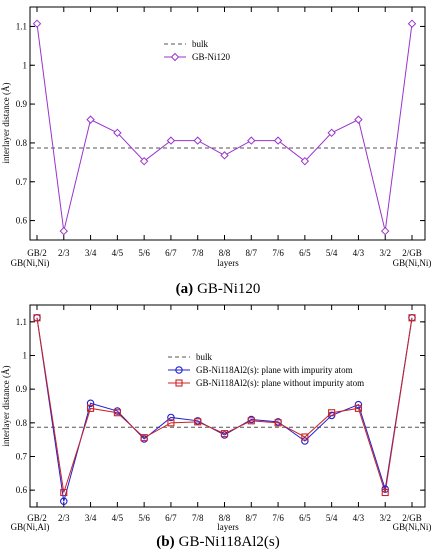  What do you see at coordinates (22, 143) in the screenshot?
I see `y-tick-label: 0.8` at bounding box center [22, 143].